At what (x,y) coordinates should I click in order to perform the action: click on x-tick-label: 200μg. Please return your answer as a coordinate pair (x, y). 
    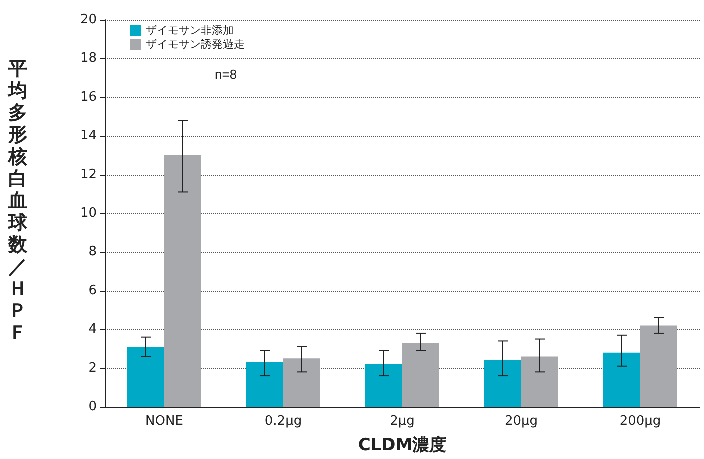
    Looking at the image, I should click on (641, 421).